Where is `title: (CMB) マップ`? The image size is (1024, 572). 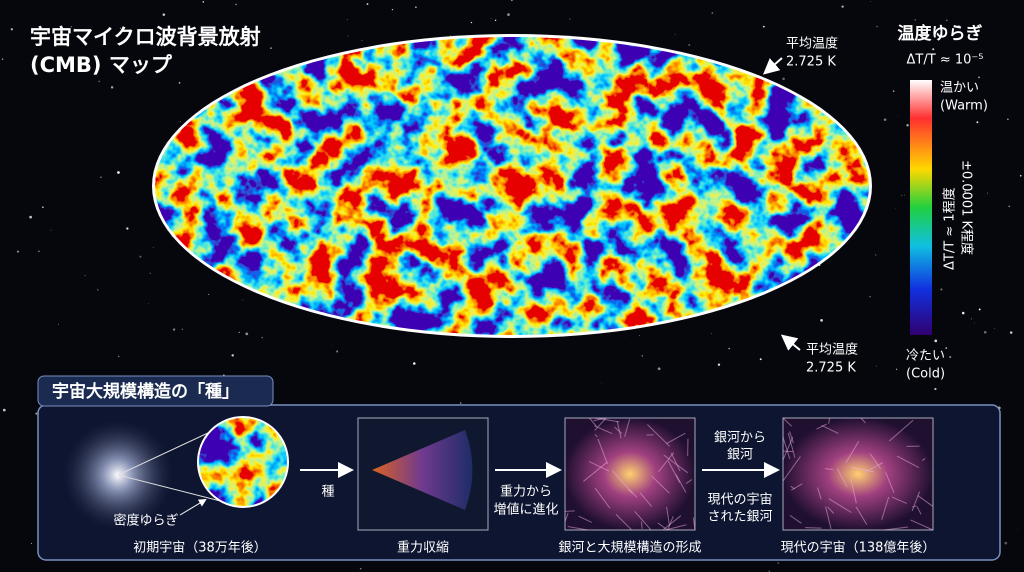 title: (CMB) マップ is located at coordinates (101, 65).